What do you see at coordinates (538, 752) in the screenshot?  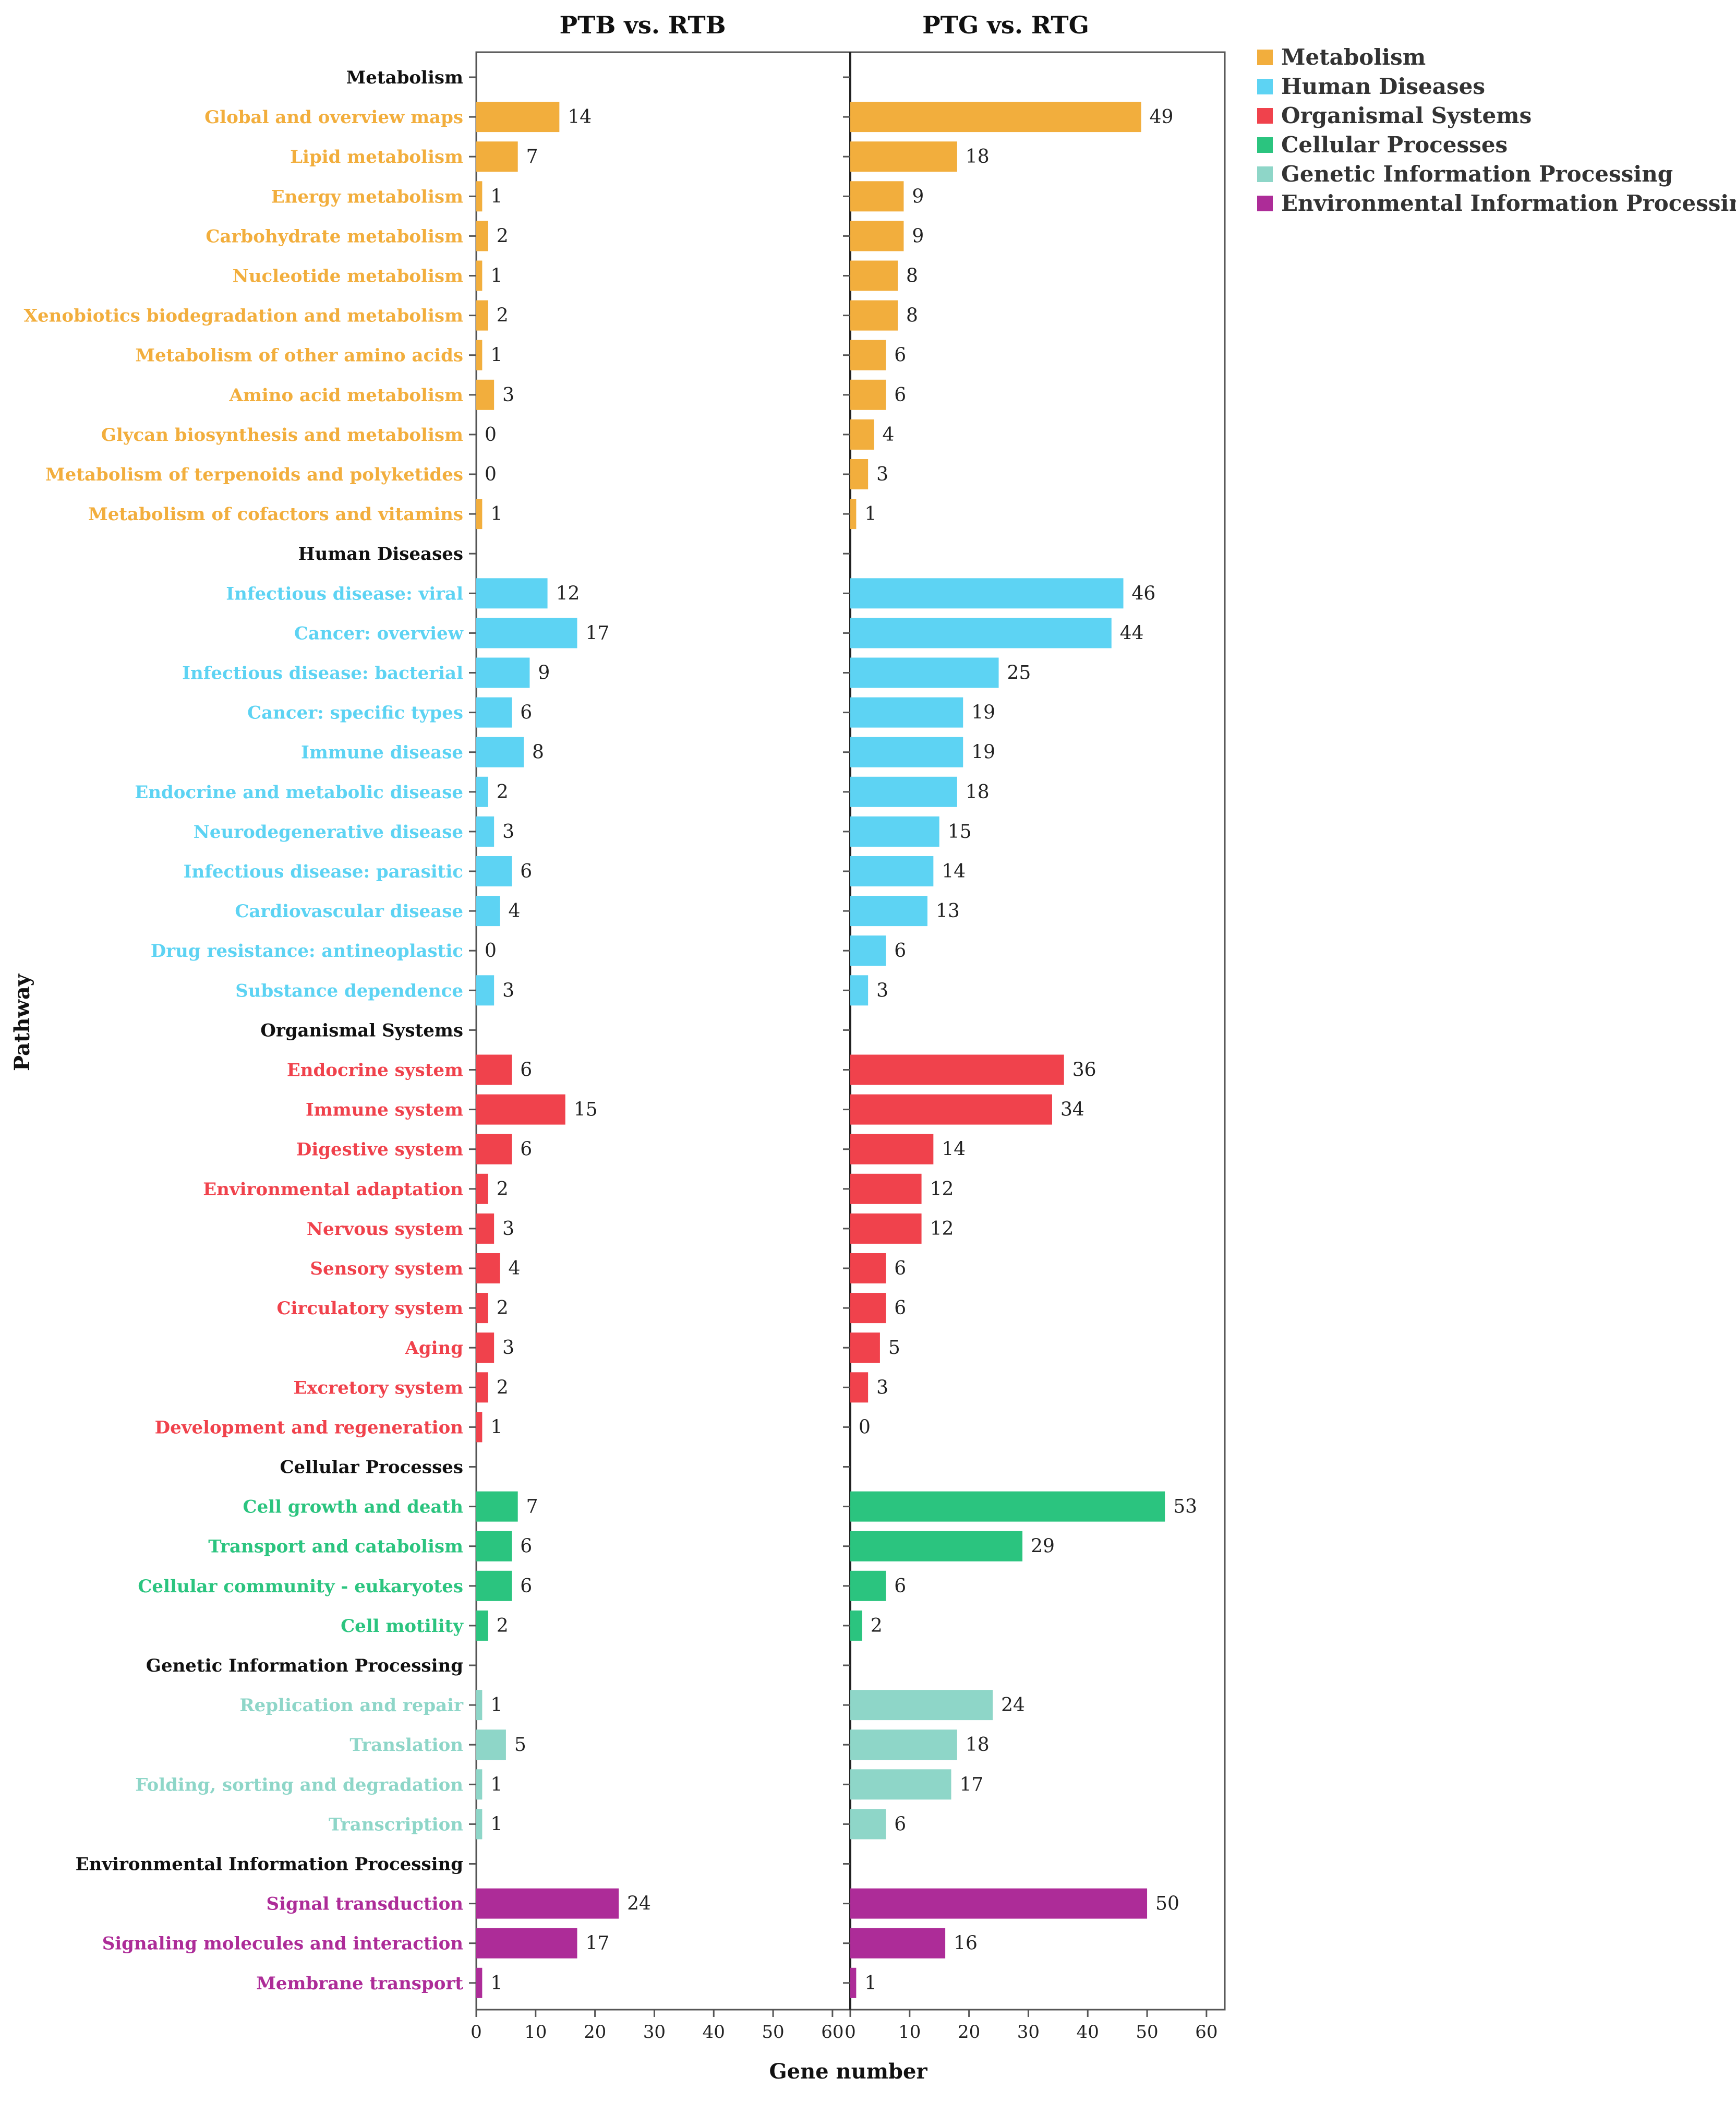 I see `value-label-ptb: 8` at bounding box center [538, 752].